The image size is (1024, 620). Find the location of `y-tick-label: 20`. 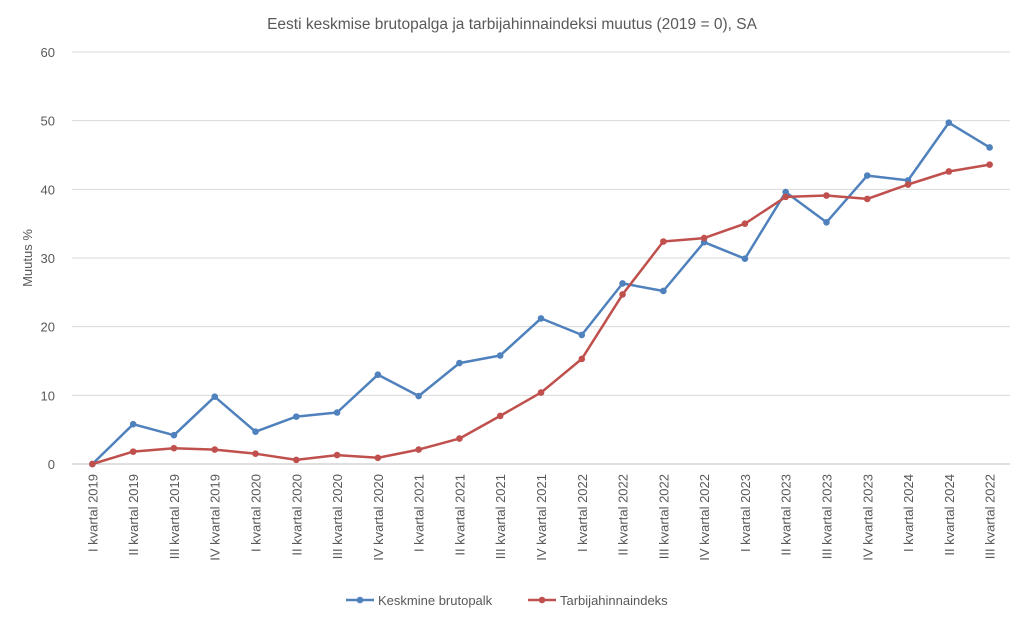

y-tick-label: 20 is located at coordinates (48, 327).